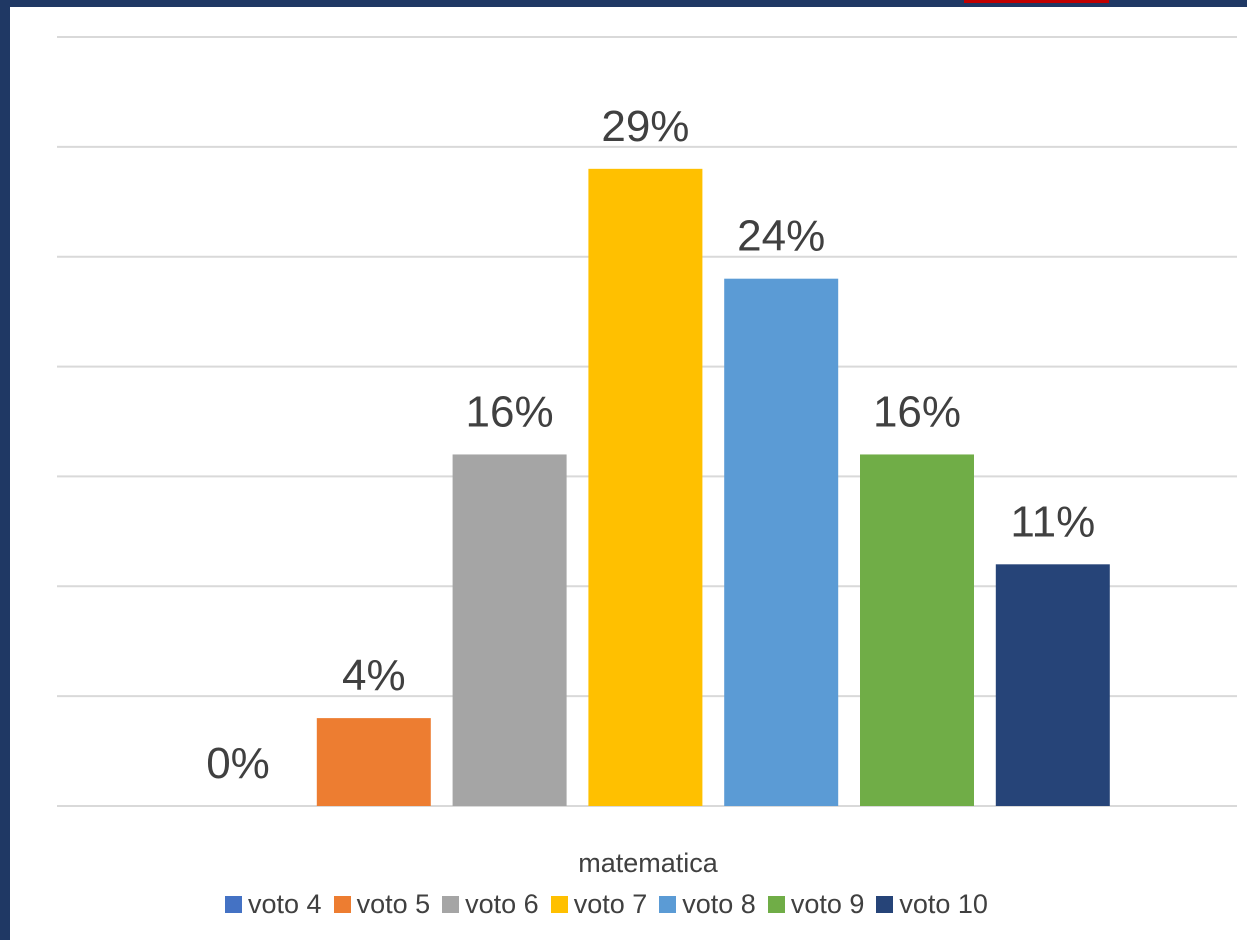  I want to click on legend-label: voto 4, so click(285, 903).